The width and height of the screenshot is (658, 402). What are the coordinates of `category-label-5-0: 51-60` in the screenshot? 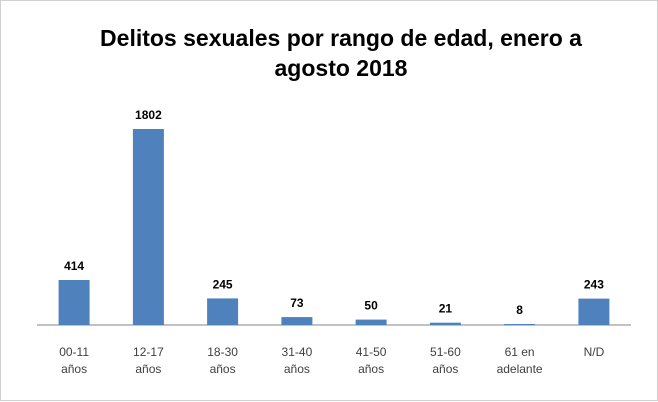 It's located at (445, 352).